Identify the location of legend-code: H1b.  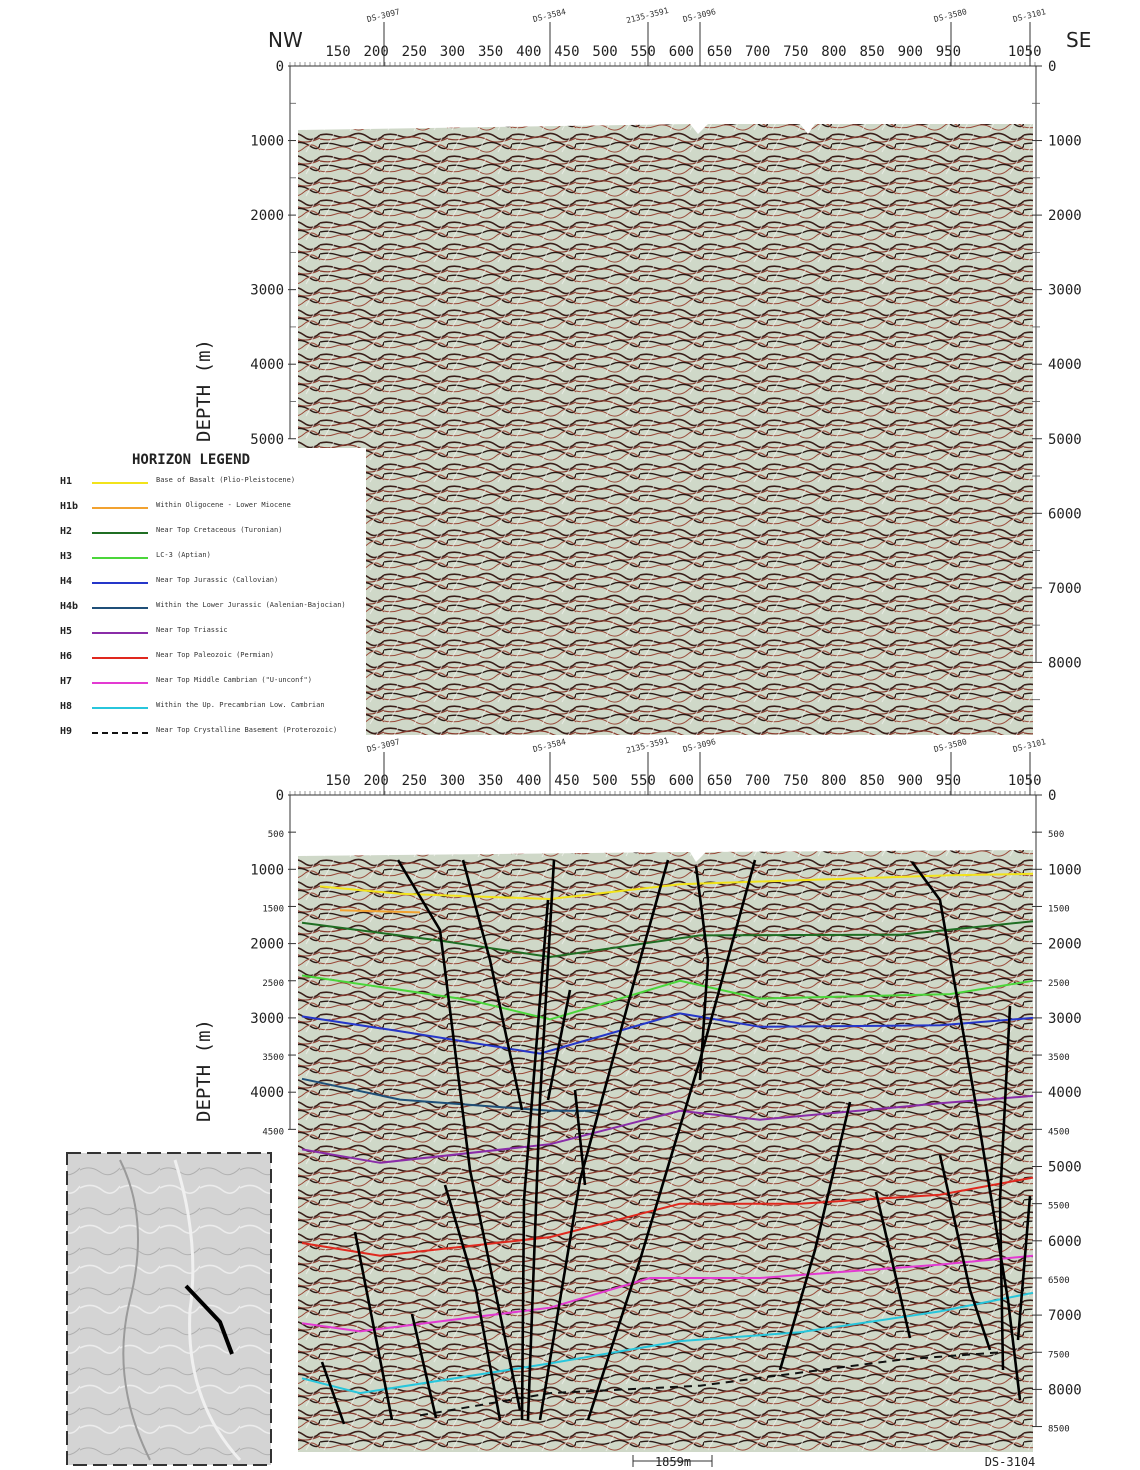
(69, 506).